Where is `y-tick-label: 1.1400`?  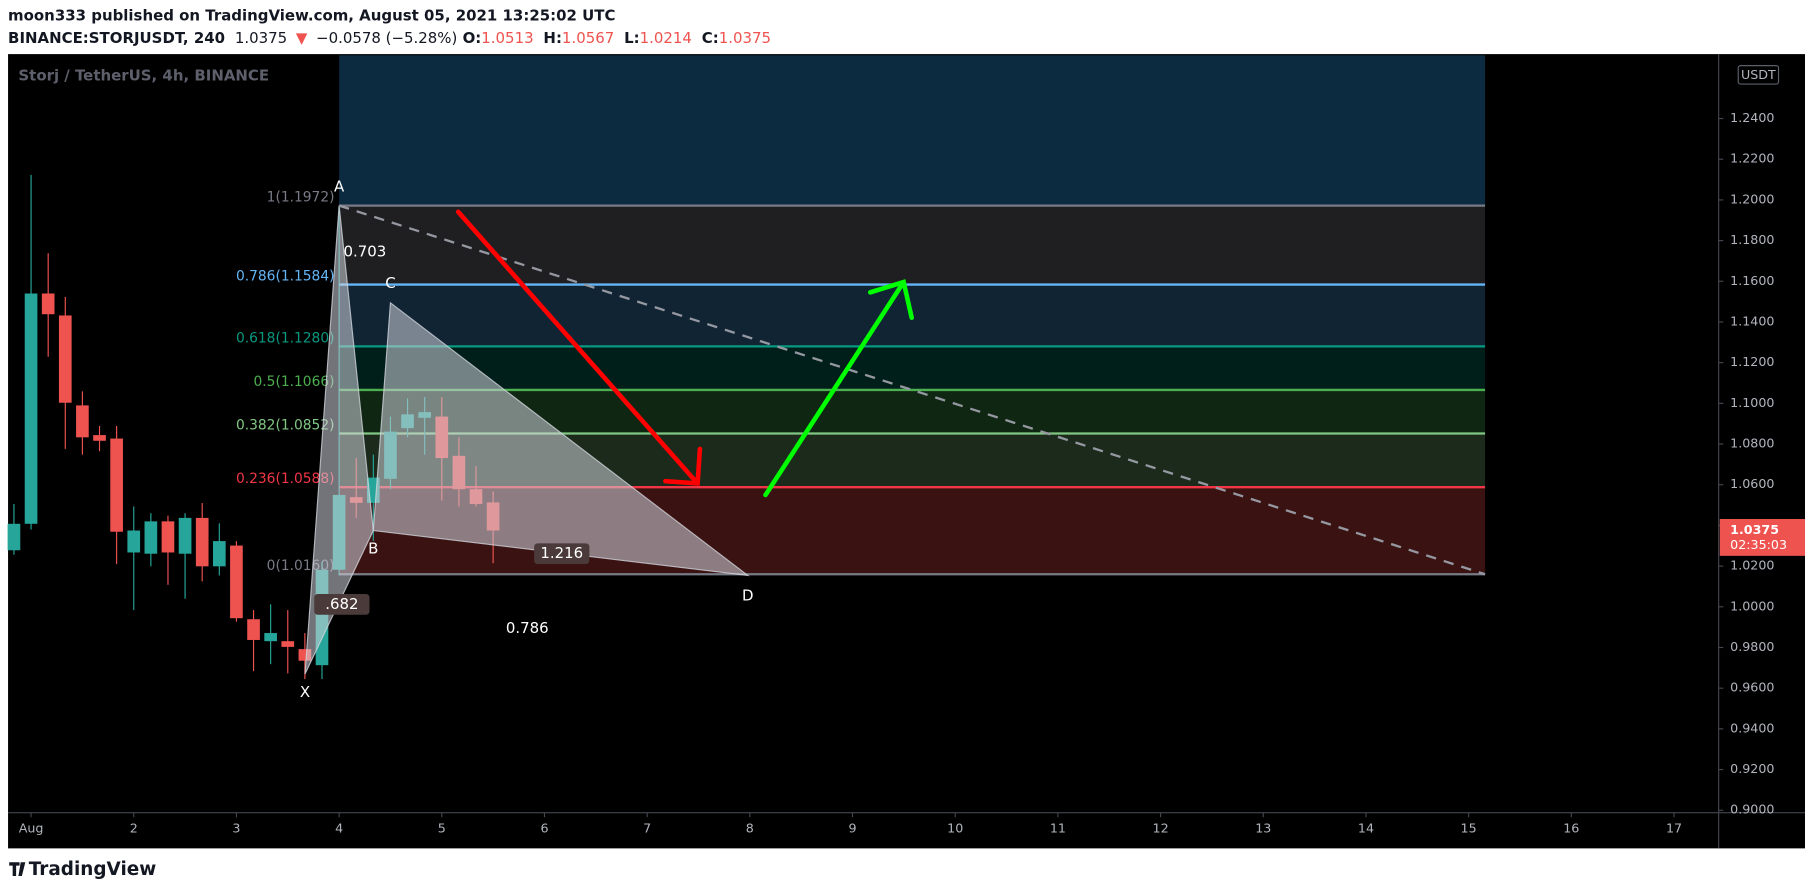
y-tick-label: 1.1400 is located at coordinates (1752, 320).